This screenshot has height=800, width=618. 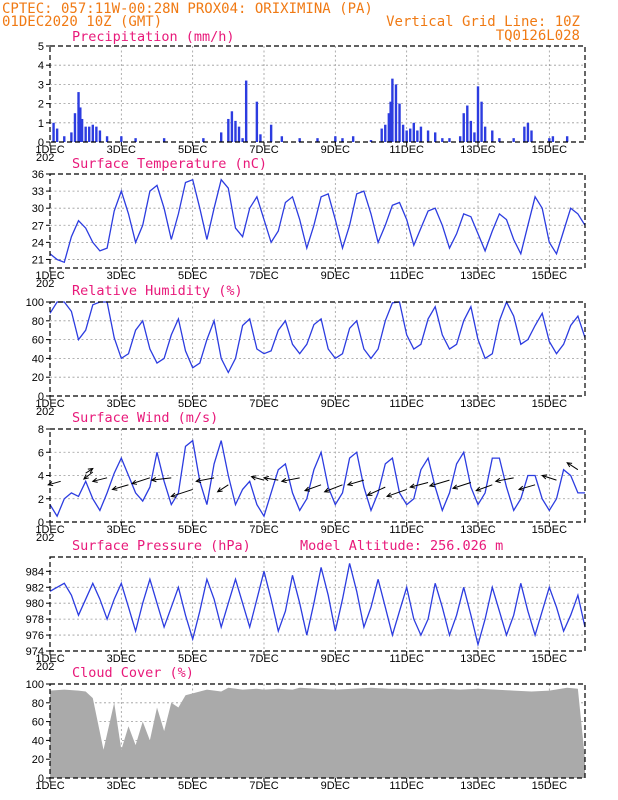 What do you see at coordinates (157, 291) in the screenshot?
I see `humidity-title: Relative Humidity (%)` at bounding box center [157, 291].